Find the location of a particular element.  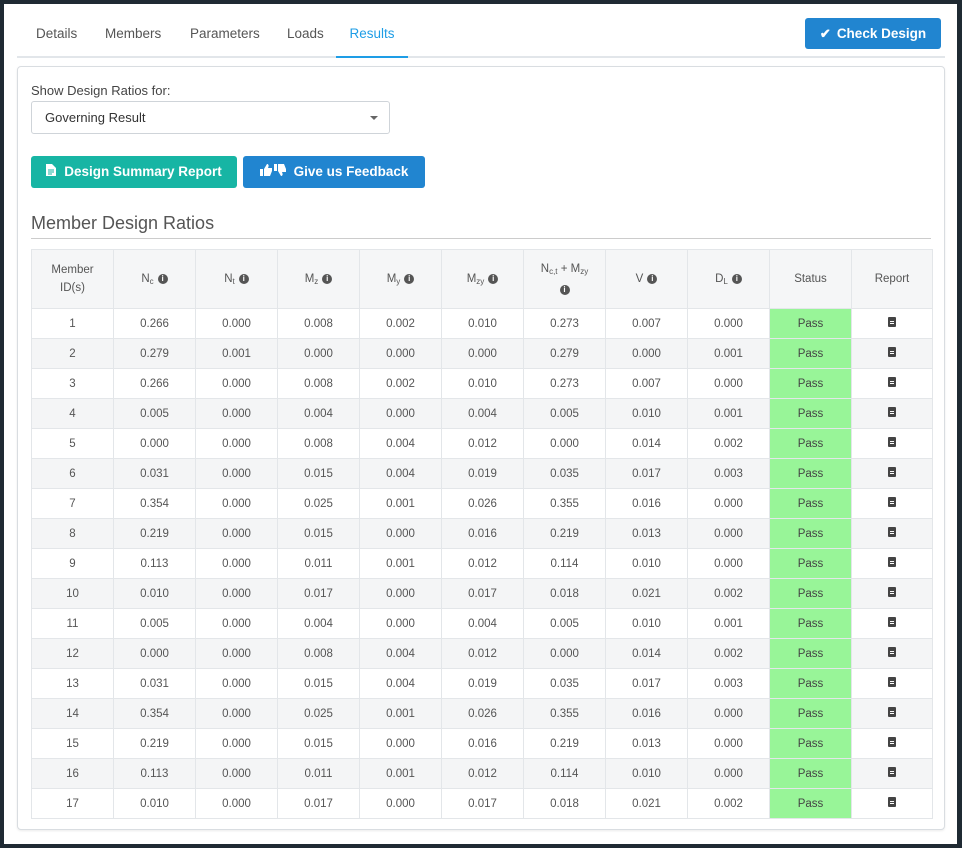

cell-nct-mzy: 0.000 is located at coordinates (564, 653).